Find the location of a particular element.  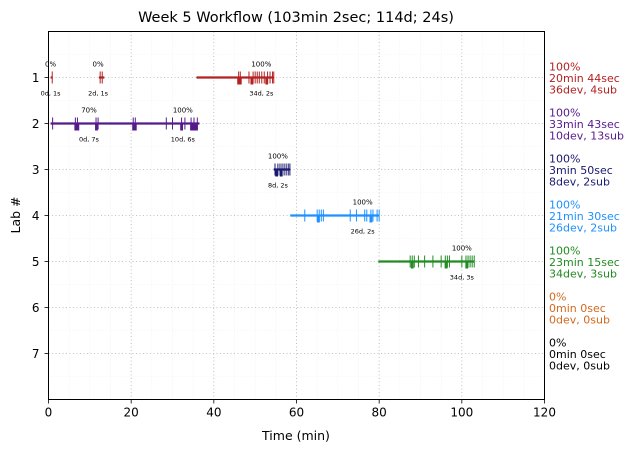

summary-line: 36dev, 4sub is located at coordinates (583, 90).